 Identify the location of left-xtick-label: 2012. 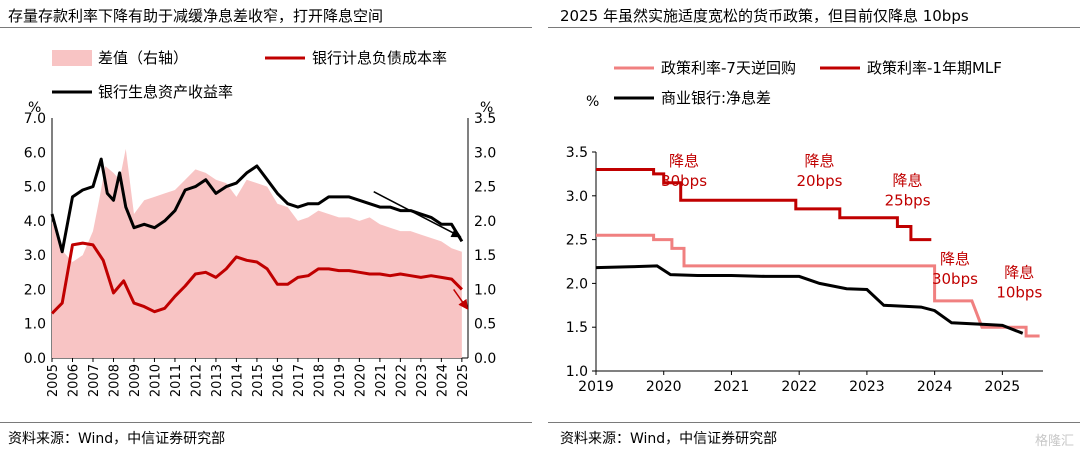
(196, 380).